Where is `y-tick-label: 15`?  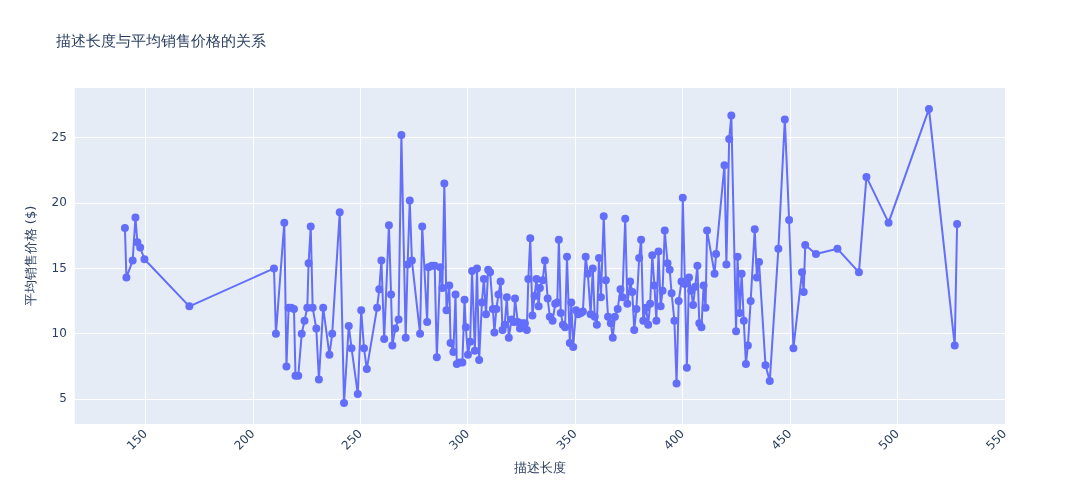
y-tick-label: 15 is located at coordinates (59, 267).